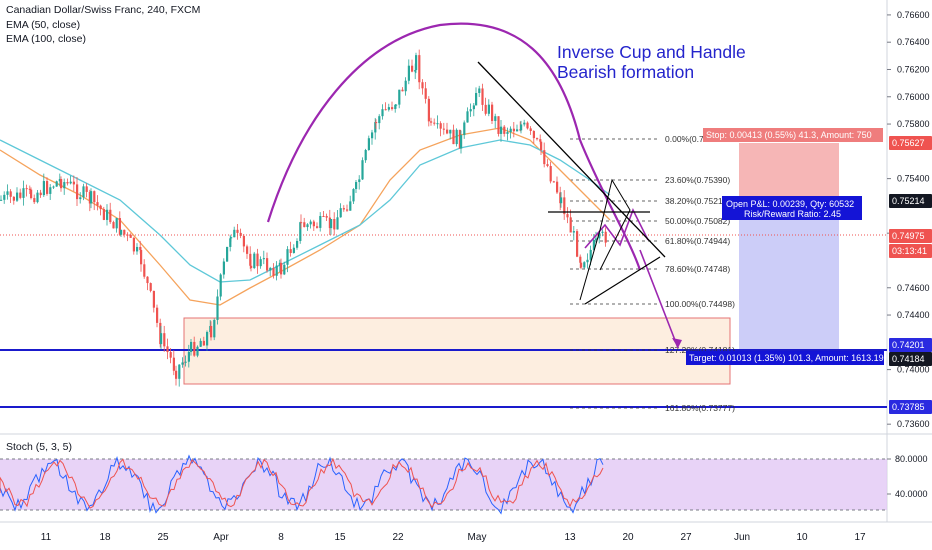 The height and width of the screenshot is (550, 932). Describe the element at coordinates (913, 124) in the screenshot. I see `price-tick-label: 0.75800` at that location.